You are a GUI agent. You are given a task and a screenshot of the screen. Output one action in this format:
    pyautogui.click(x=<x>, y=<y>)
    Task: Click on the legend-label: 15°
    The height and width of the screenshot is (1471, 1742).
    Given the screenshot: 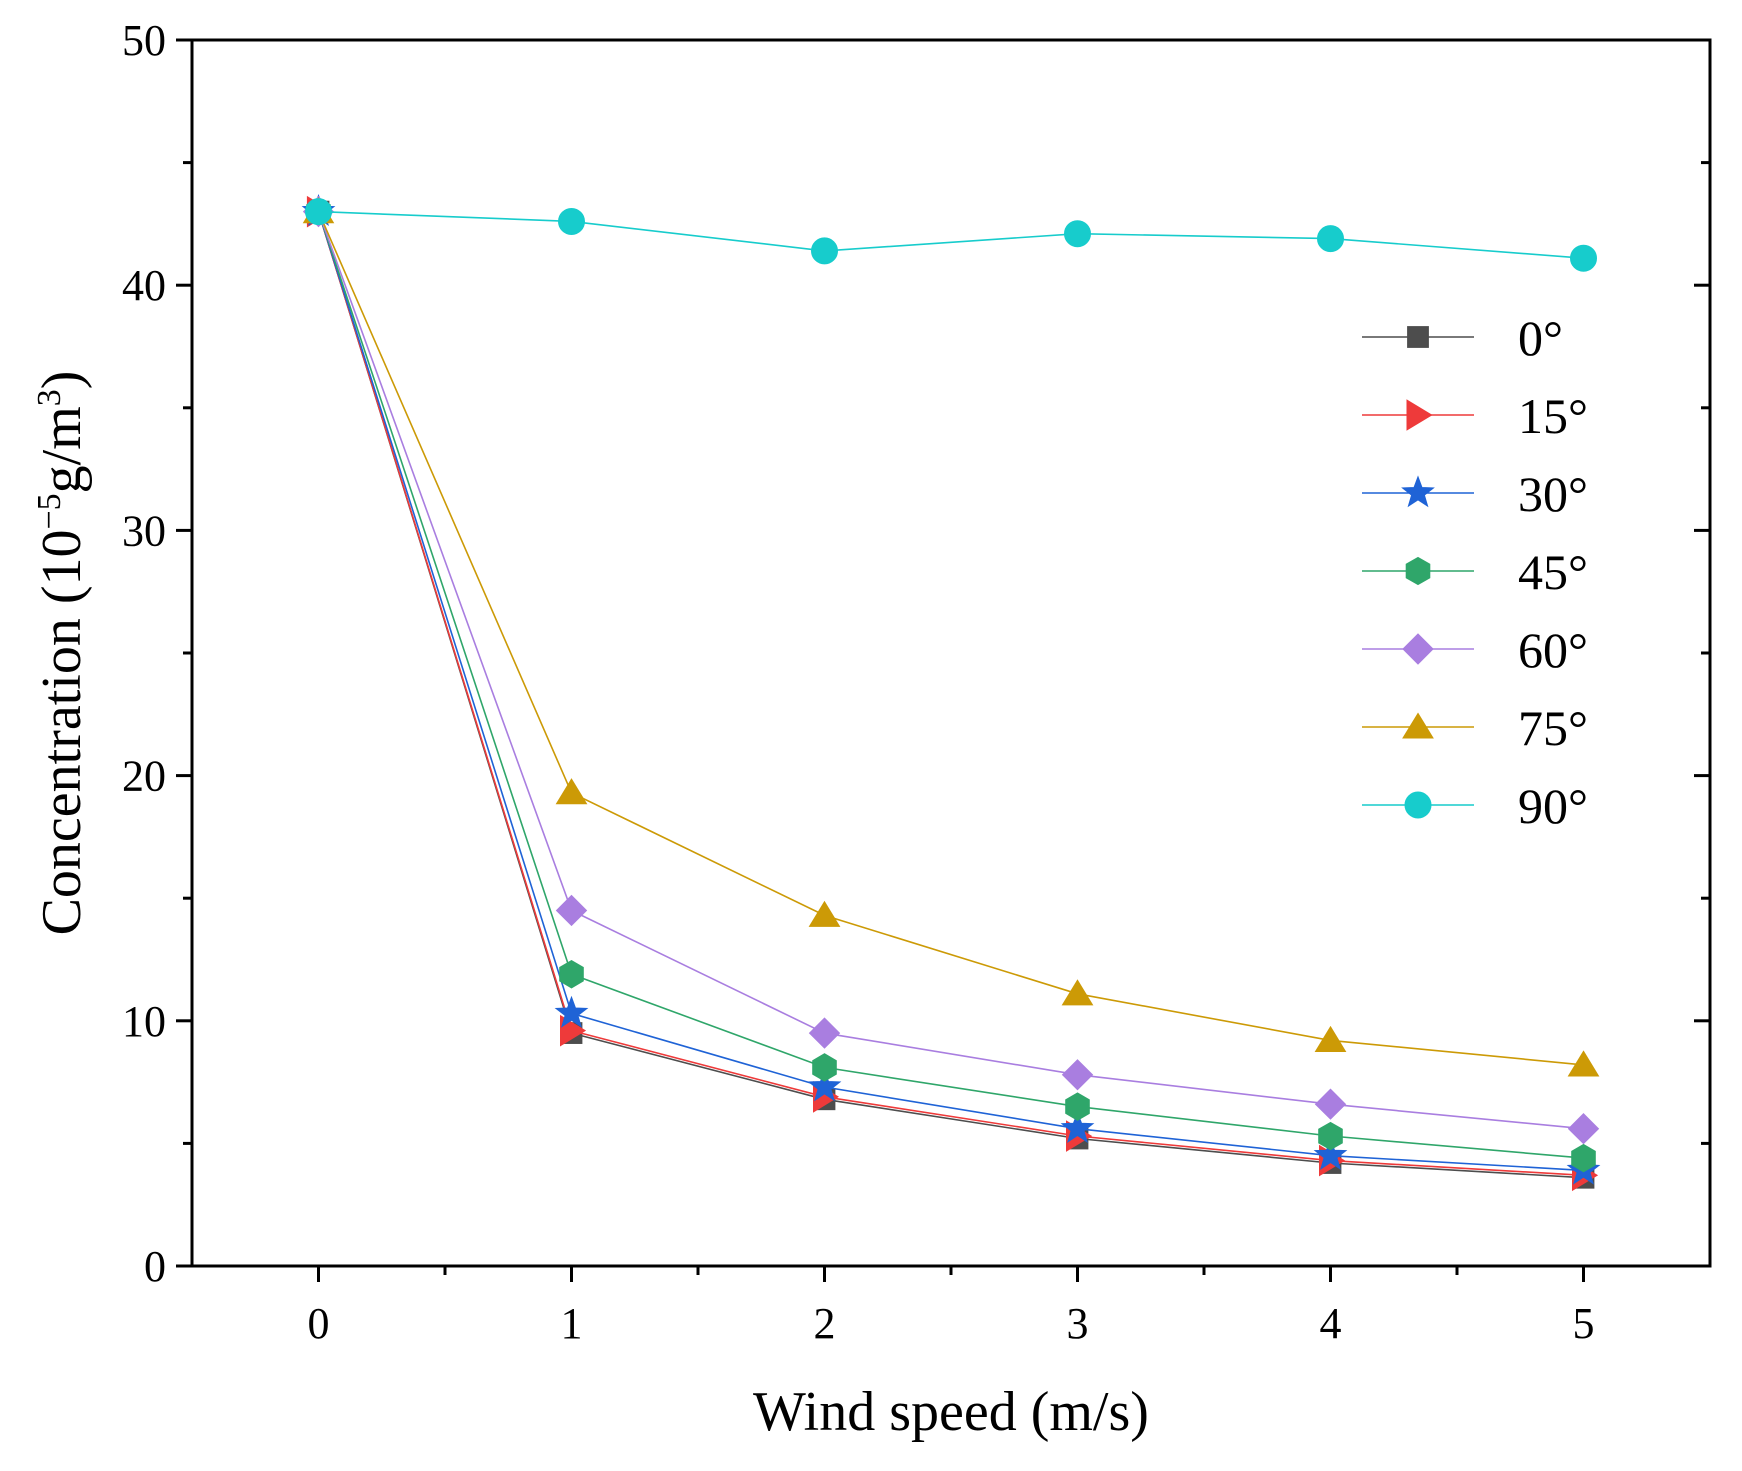 What is the action you would take?
    pyautogui.click(x=1553, y=416)
    